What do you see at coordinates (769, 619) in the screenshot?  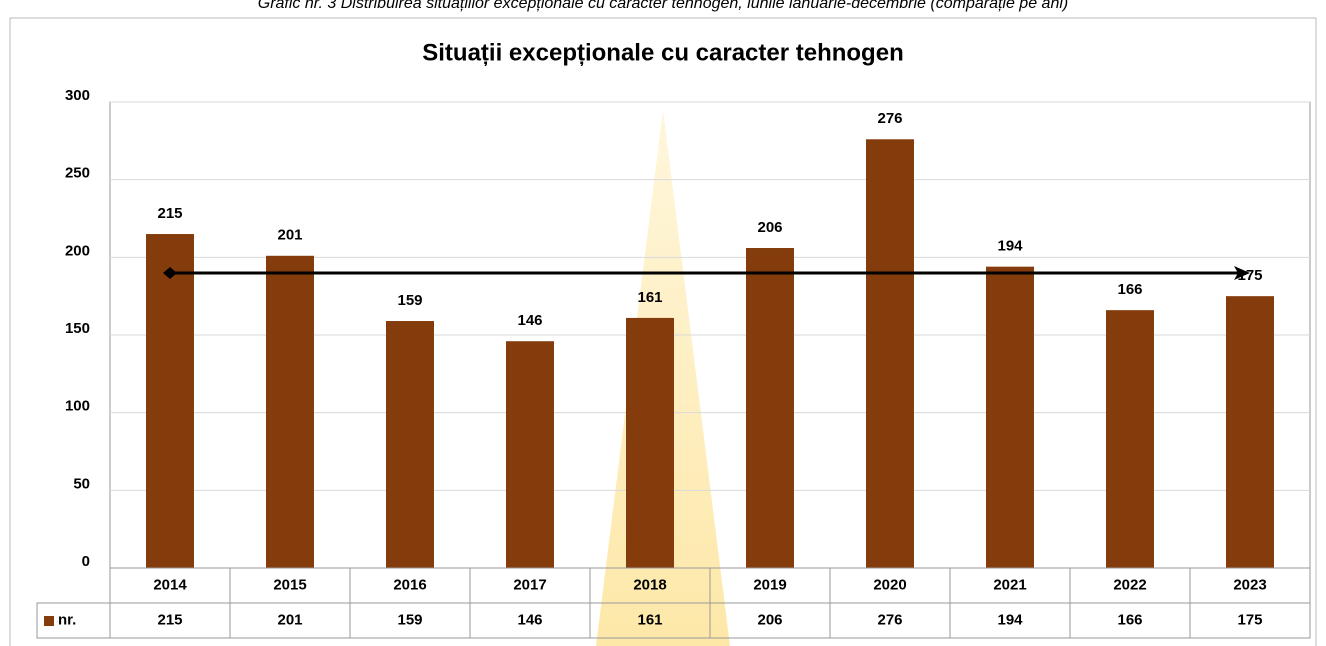 I see `table-value: 206` at bounding box center [769, 619].